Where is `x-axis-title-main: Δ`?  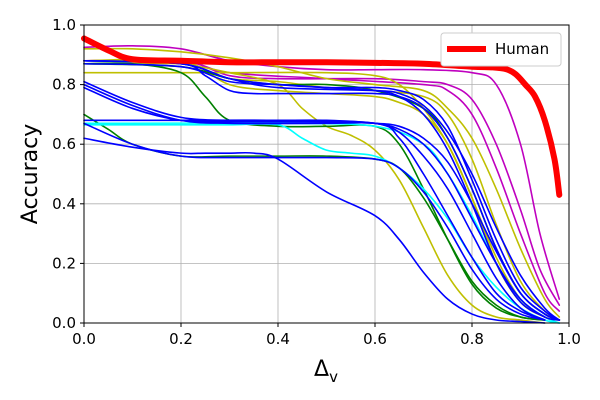
x-axis-title-main: Δ is located at coordinates (321, 369).